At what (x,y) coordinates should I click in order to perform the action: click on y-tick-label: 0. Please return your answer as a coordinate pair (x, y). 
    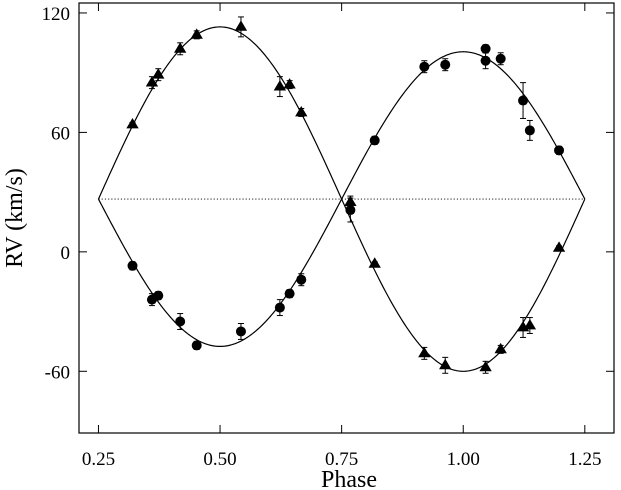
    Looking at the image, I should click on (66, 253).